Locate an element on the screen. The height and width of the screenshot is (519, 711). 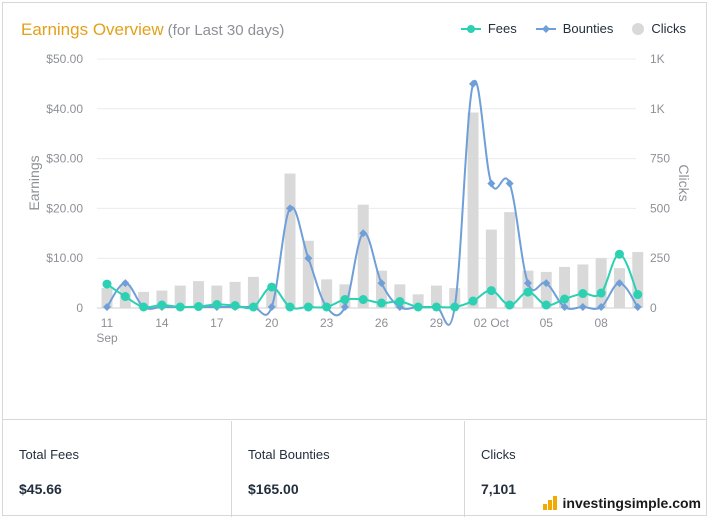
y-tick-label: $50.00 is located at coordinates (64, 59).